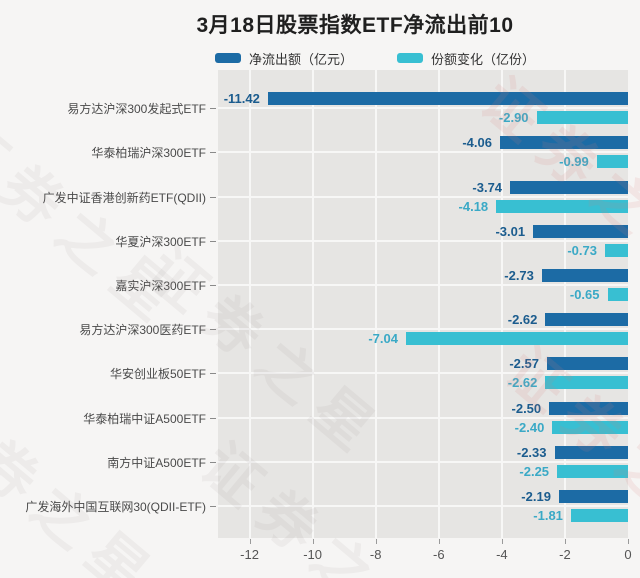 Image resolution: width=640 pixels, height=578 pixels. What do you see at coordinates (536, 496) in the screenshot?
I see `bar-value-label: -2.19` at bounding box center [536, 496].